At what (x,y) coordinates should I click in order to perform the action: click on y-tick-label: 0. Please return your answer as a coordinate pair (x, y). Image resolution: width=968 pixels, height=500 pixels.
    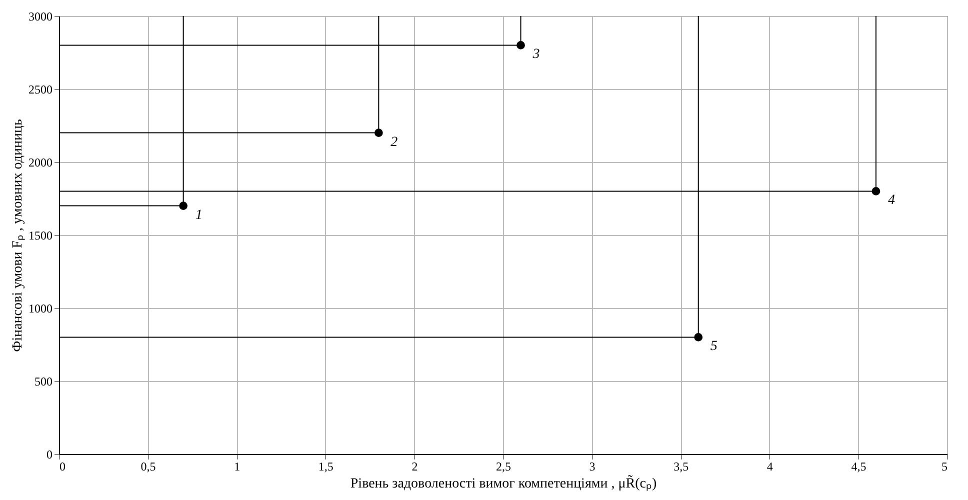
    Looking at the image, I should click on (49, 455).